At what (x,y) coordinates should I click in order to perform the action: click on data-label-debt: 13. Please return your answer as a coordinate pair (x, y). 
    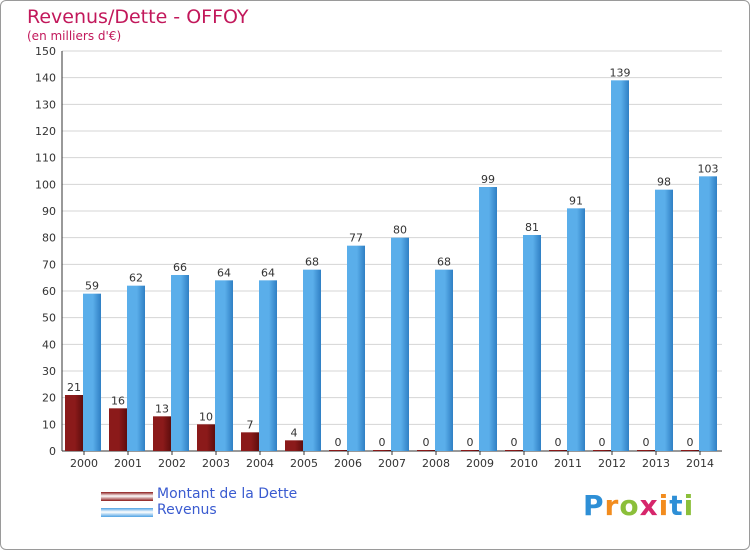
    Looking at the image, I should click on (162, 408).